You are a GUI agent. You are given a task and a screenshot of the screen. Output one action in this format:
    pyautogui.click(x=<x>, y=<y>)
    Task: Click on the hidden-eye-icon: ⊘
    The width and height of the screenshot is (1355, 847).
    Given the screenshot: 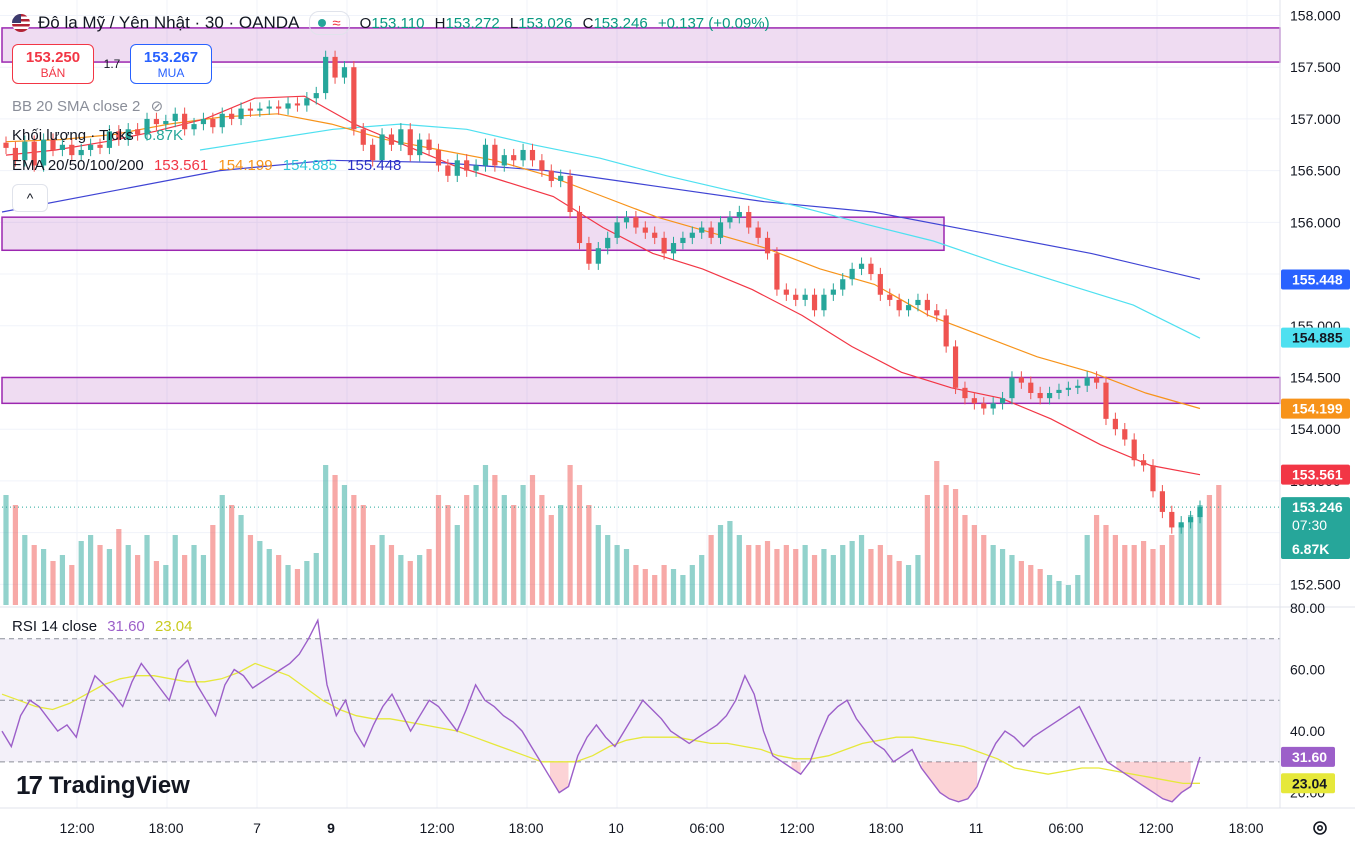 What is the action you would take?
    pyautogui.click(x=157, y=106)
    